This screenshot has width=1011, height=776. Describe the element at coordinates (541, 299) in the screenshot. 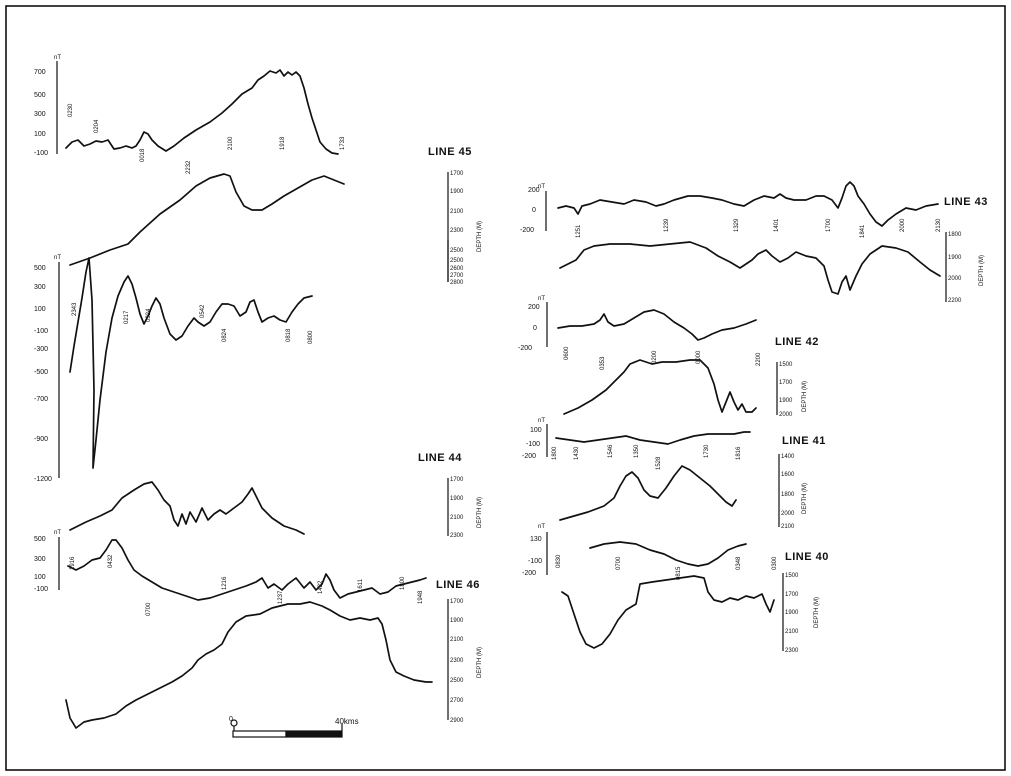

I see `line-42-mag-unit: nT` at that location.